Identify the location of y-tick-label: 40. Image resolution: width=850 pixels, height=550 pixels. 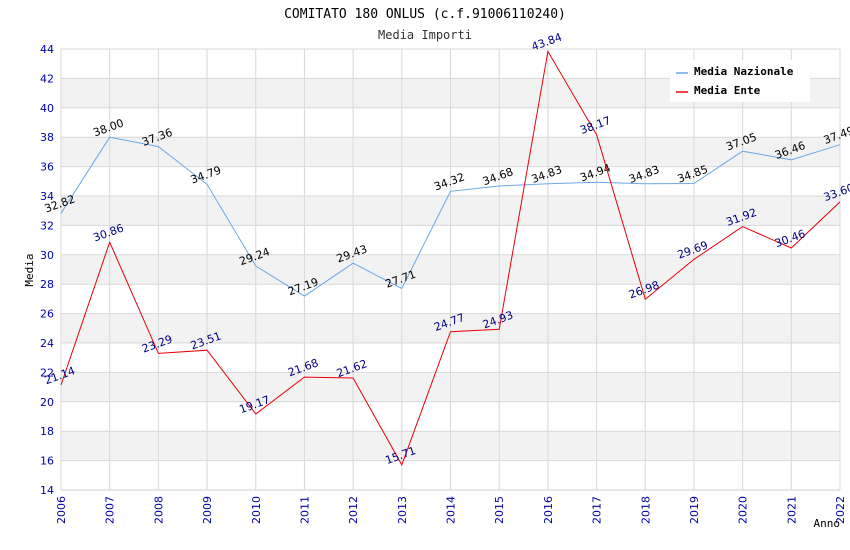
(47, 108).